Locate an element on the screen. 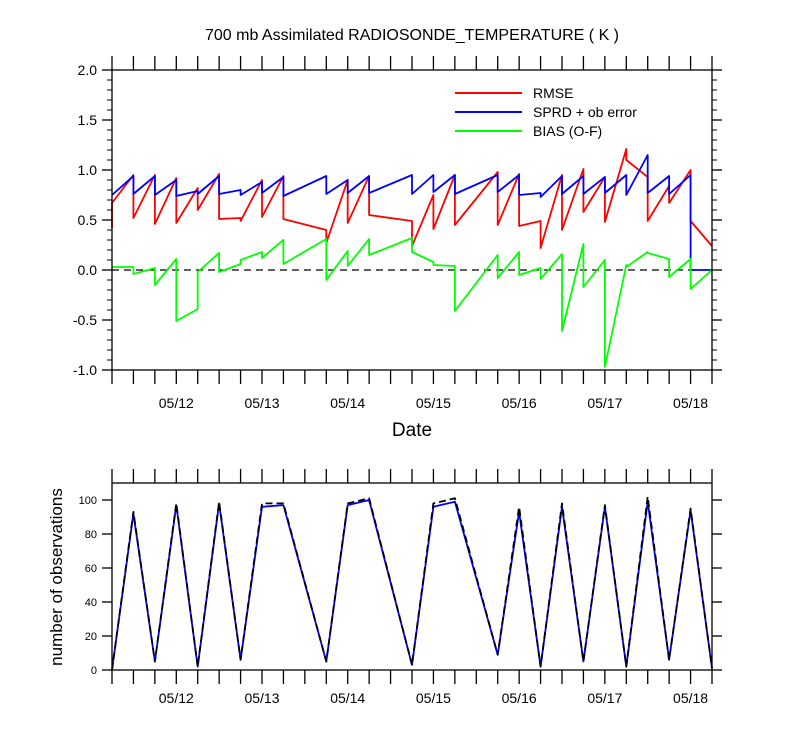  x-axis-label: Date is located at coordinates (412, 430).